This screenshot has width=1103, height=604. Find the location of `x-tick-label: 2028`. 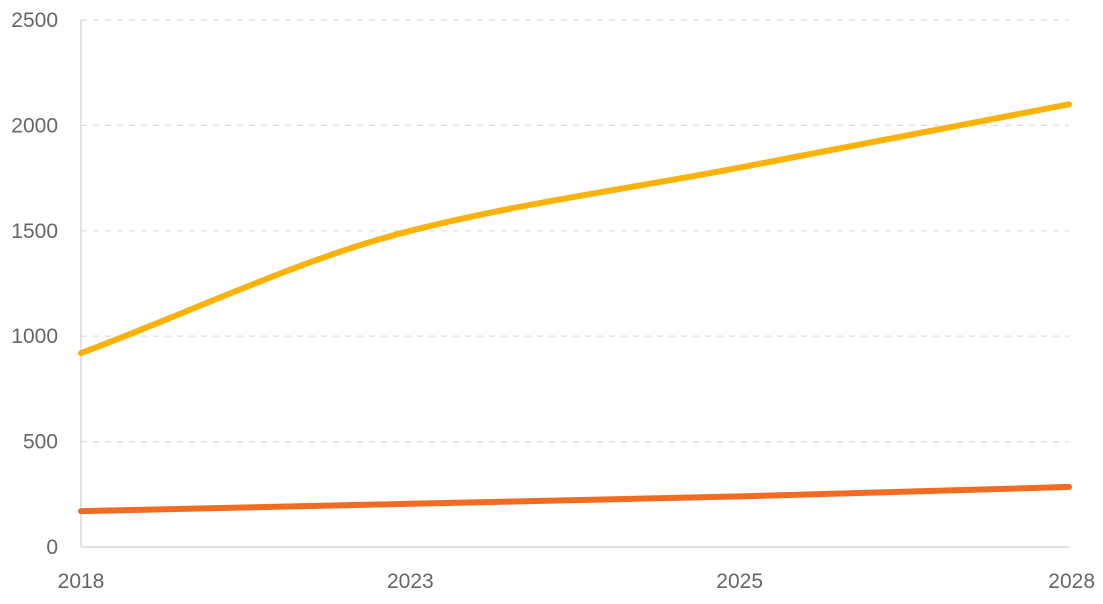

x-tick-label: 2028 is located at coordinates (1071, 581).